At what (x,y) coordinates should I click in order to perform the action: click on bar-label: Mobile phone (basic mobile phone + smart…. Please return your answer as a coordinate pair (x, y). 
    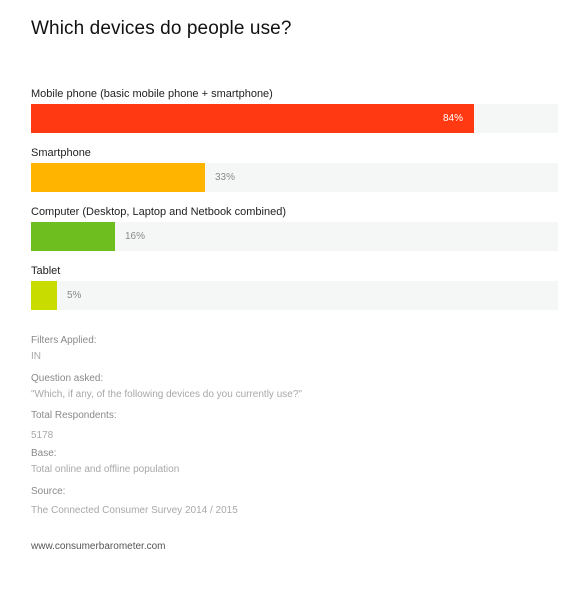
    Looking at the image, I should click on (152, 94).